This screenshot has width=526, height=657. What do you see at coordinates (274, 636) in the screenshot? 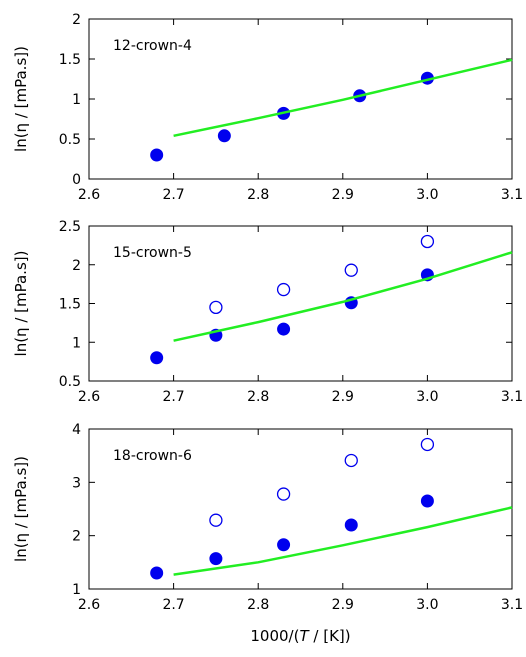
I see `x-axis-label-prefix: 1000/(` at bounding box center [274, 636].